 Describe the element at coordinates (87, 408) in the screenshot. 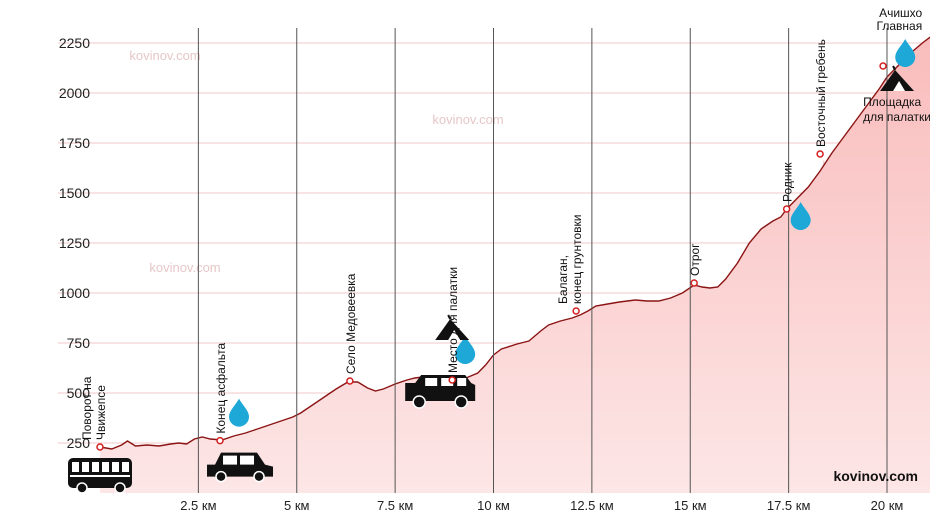

I see `poi-label: Поворот на` at that location.